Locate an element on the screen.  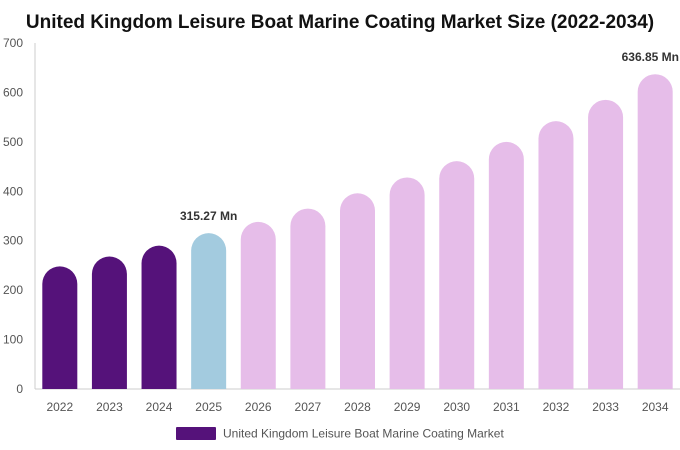
bar-2033 is located at coordinates (606, 244).